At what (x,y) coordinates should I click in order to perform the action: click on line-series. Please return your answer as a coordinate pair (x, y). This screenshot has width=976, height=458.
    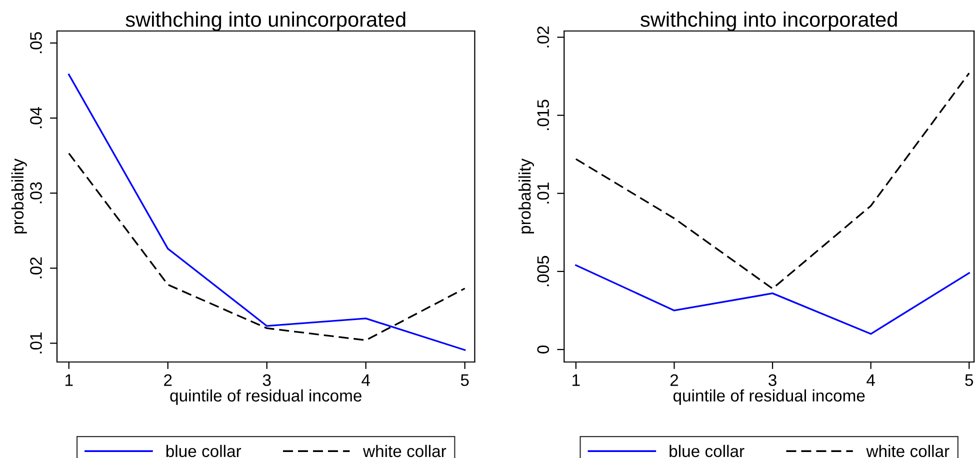
    Looking at the image, I should click on (772, 299).